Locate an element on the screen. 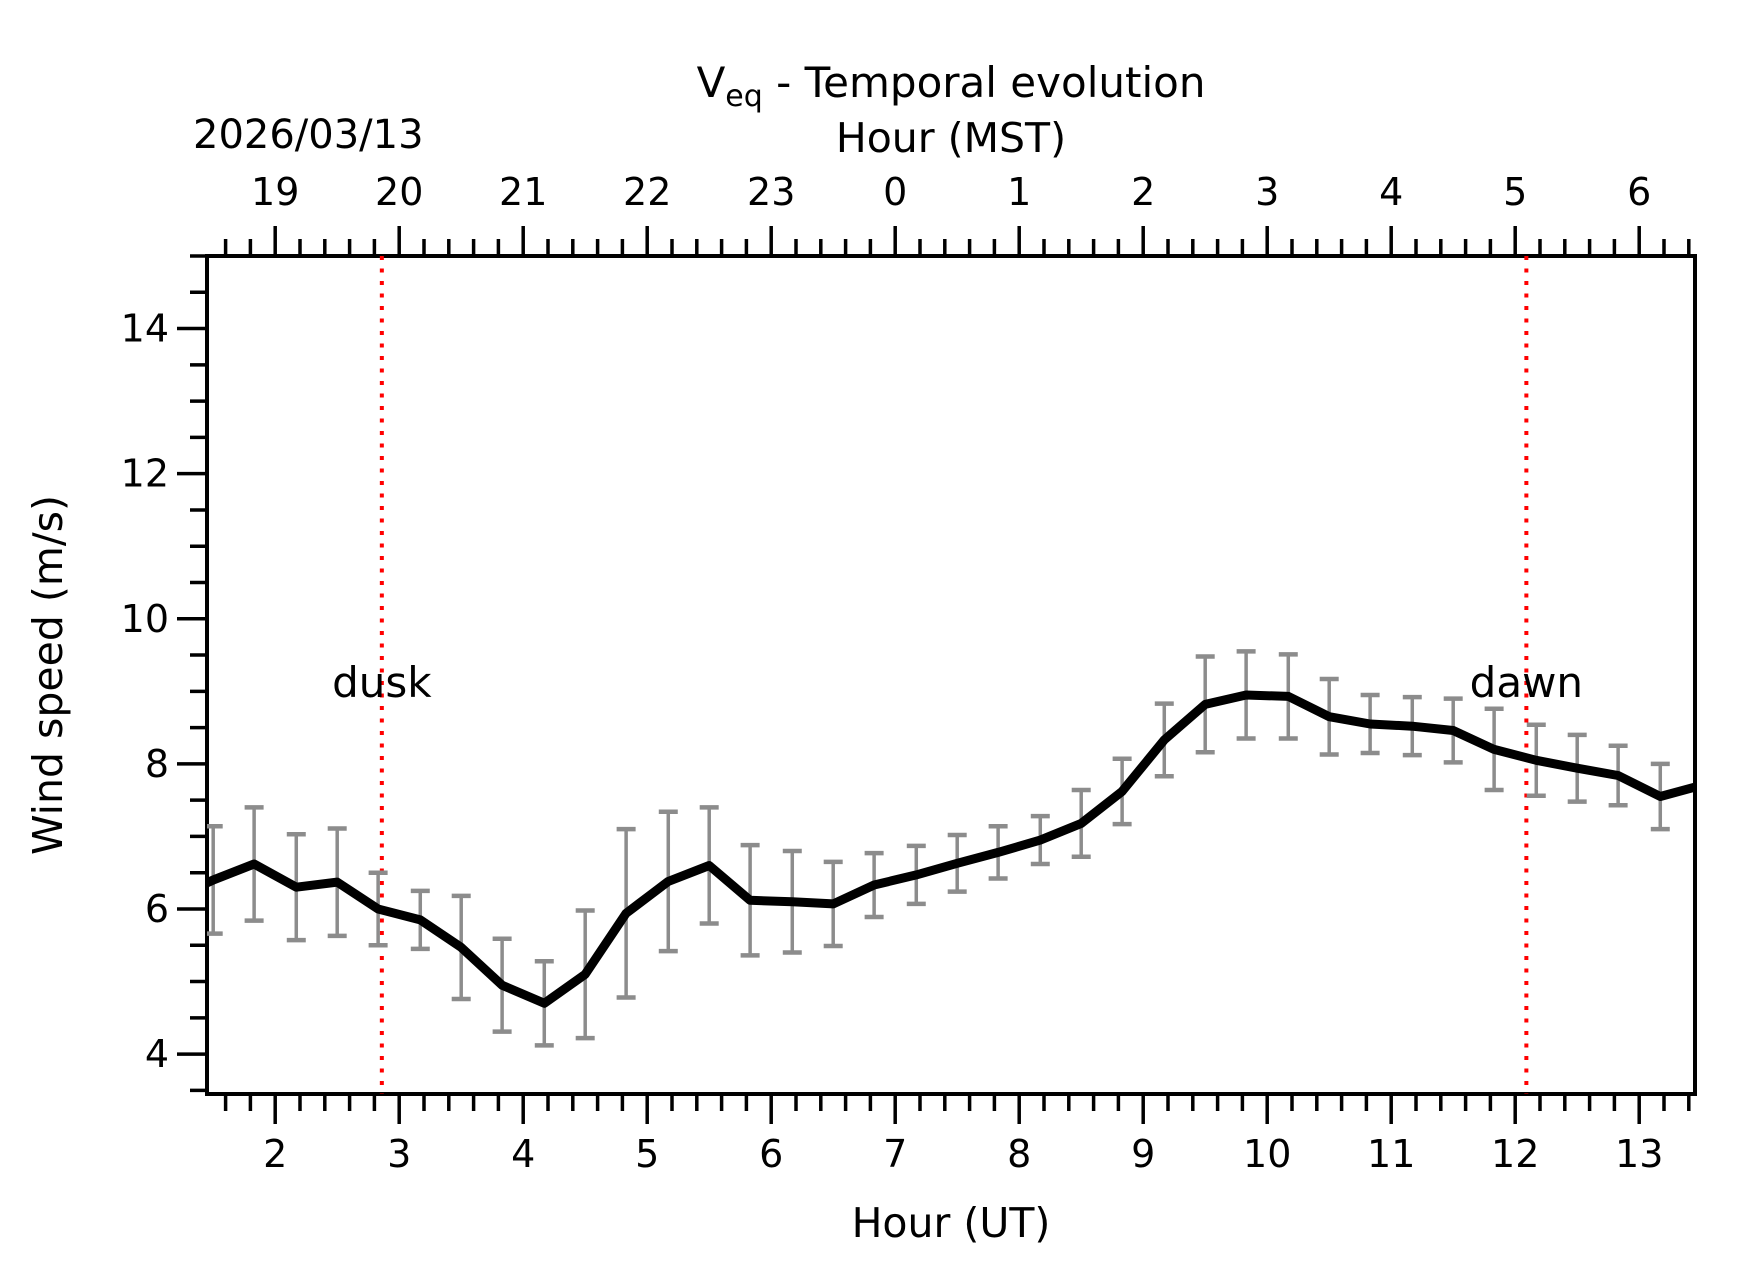  chart-title: Veq - Temporal evolution is located at coordinates (951, 86).